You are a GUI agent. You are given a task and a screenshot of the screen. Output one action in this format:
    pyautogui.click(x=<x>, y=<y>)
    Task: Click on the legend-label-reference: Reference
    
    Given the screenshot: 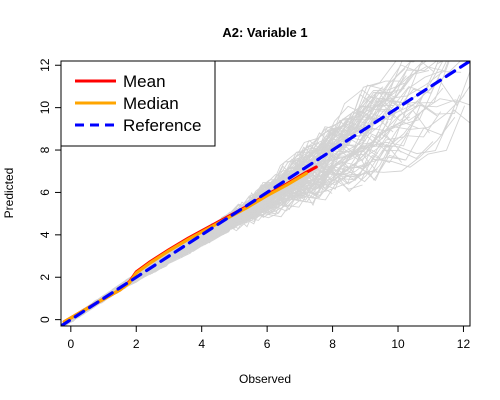 What is the action you would take?
    pyautogui.click(x=162, y=125)
    